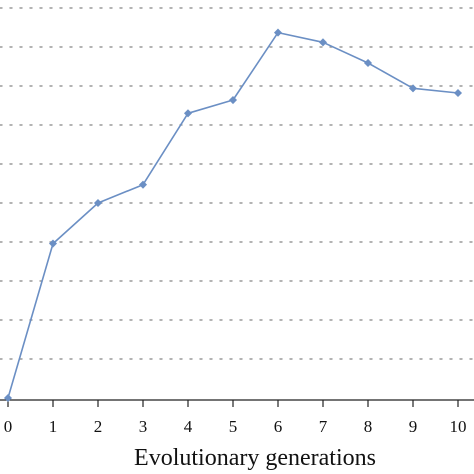 The width and height of the screenshot is (474, 474). Describe the element at coordinates (143, 426) in the screenshot. I see `x-tick-label-3: 3` at that location.